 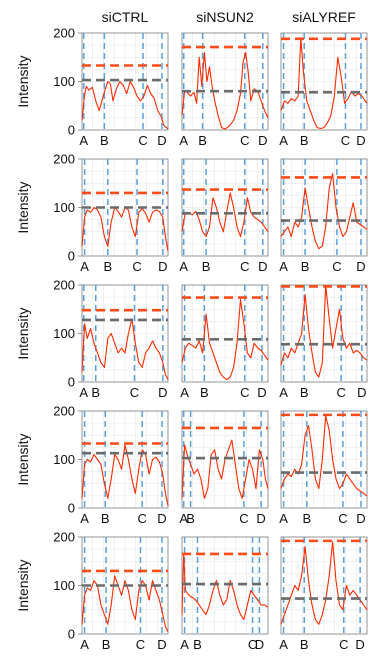 What do you see at coordinates (225, 17) in the screenshot?
I see `column-title: siNSUN2` at bounding box center [225, 17].